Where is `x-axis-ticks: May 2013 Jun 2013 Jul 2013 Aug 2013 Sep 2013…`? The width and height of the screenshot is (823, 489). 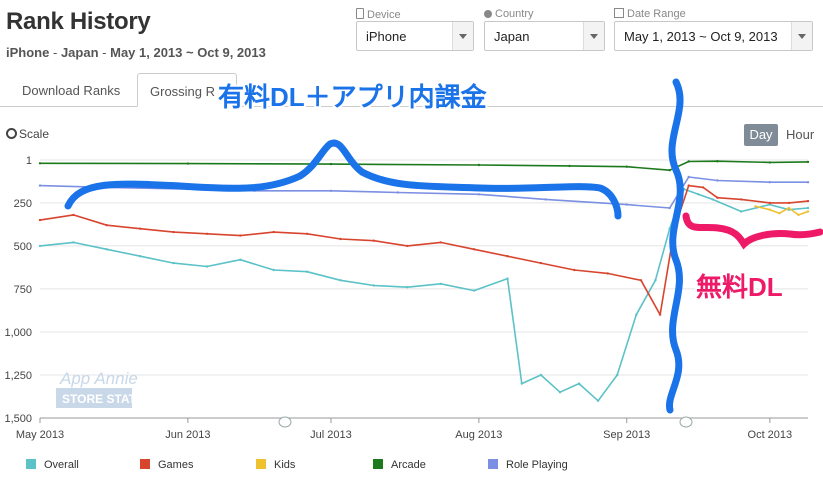 x-axis-ticks: May 2013 Jun 2013 Jul 2013 Aug 2013 Sep 2013… is located at coordinates (404, 429).